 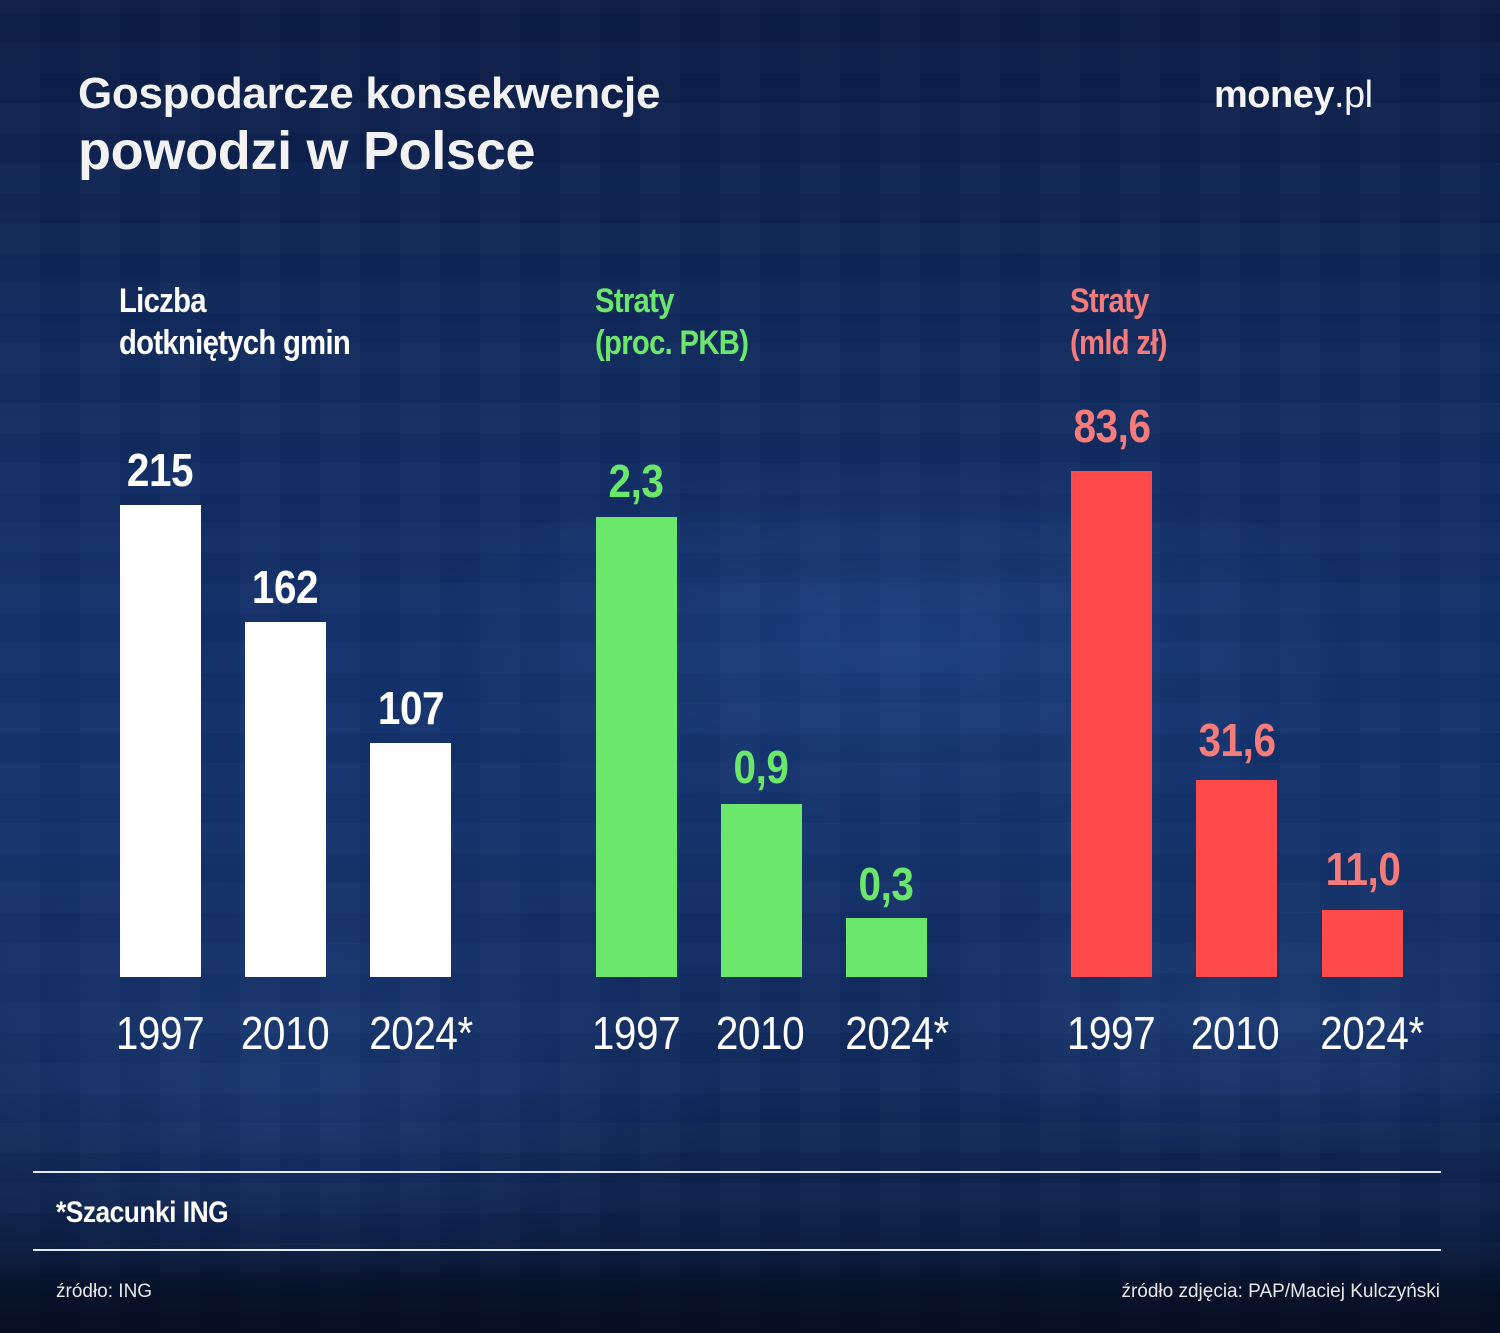 I want to click on group-title-line-2: (proc. PKB), so click(x=672, y=343).